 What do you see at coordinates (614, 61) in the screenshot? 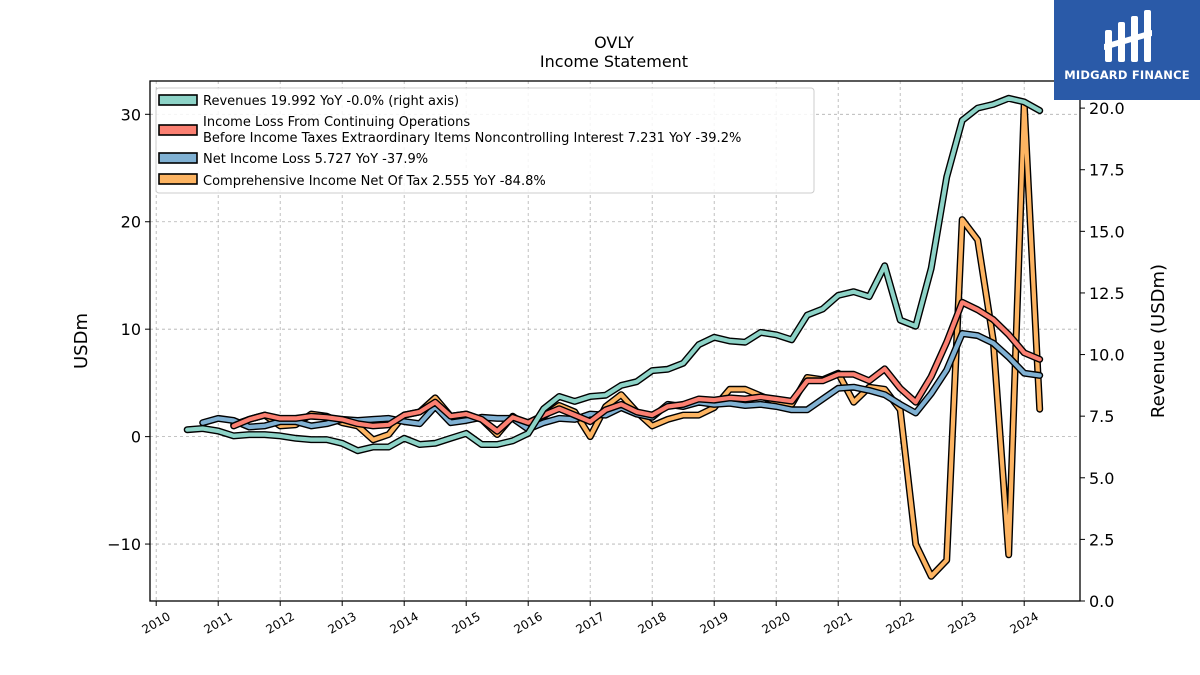
I see `chart-subtitle: Income Statement` at bounding box center [614, 61].